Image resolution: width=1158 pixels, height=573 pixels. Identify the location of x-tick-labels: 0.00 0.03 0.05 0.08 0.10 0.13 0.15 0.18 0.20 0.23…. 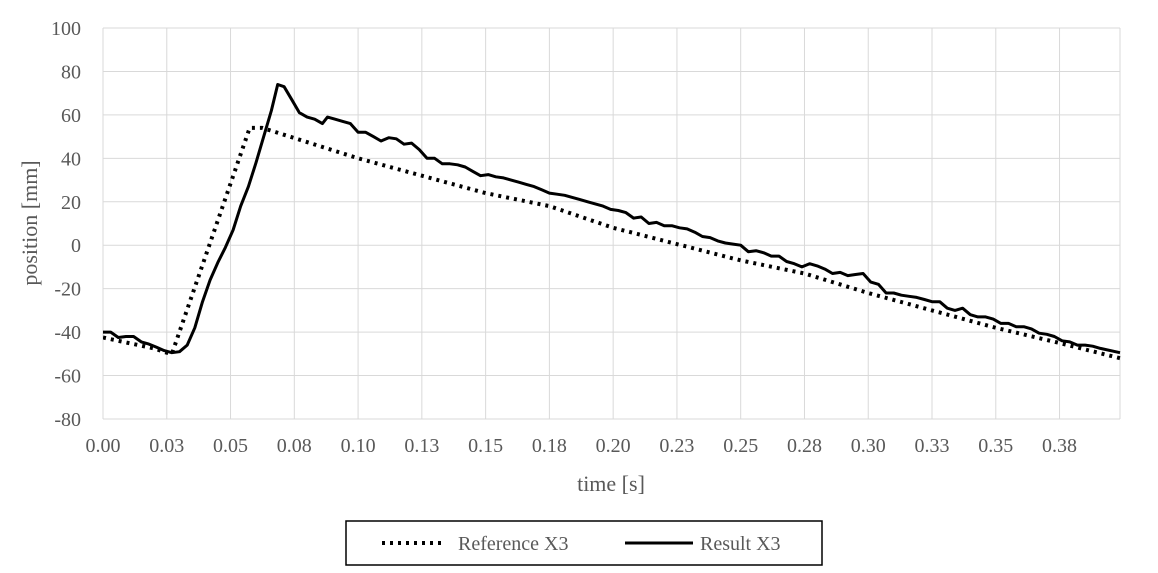
(582, 446).